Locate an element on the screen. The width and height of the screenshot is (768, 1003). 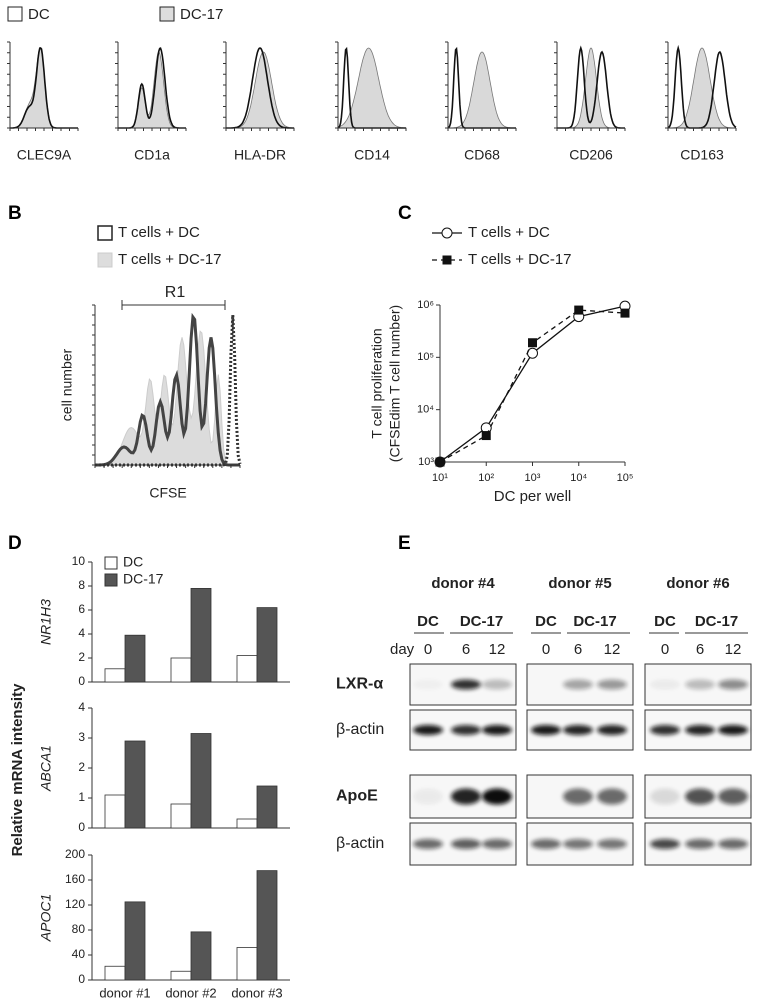
marker-label: CD1a is located at coordinates (152, 155).